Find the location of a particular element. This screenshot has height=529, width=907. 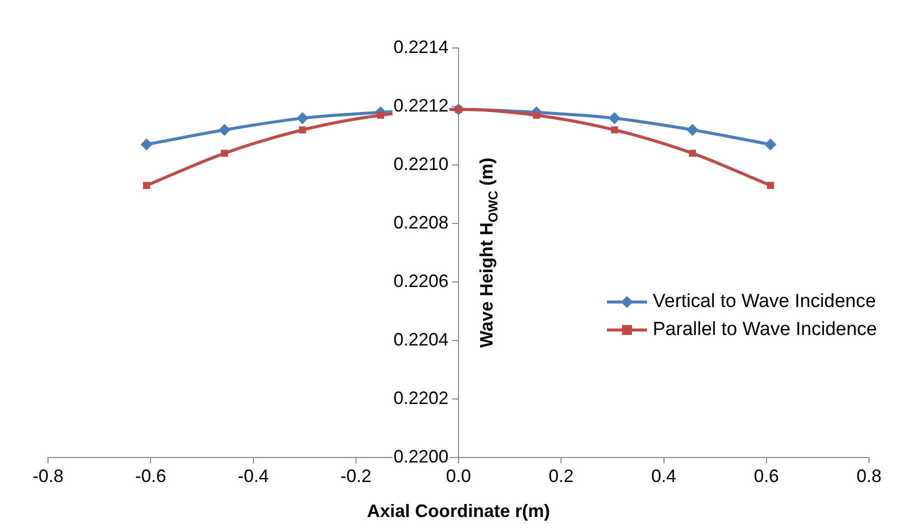

x-tick-label: -0.2 is located at coordinates (356, 476).